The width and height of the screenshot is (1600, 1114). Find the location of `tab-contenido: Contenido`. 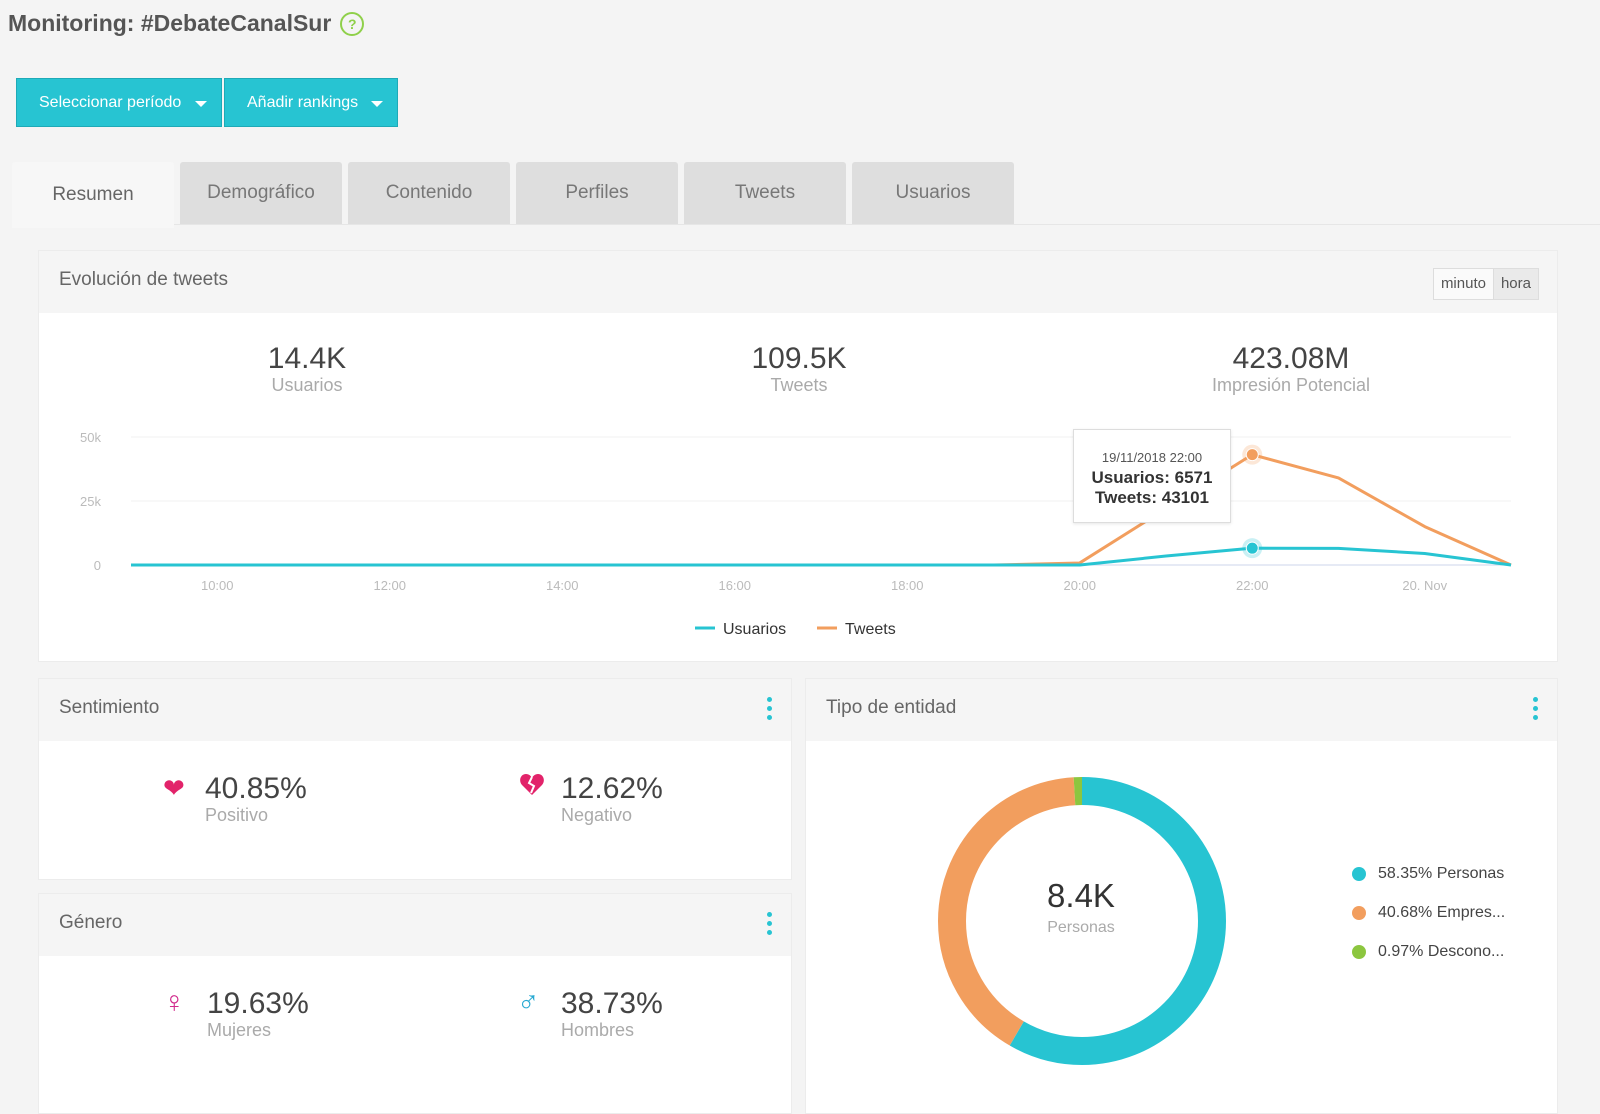

tab-contenido: Contenido is located at coordinates (429, 193).